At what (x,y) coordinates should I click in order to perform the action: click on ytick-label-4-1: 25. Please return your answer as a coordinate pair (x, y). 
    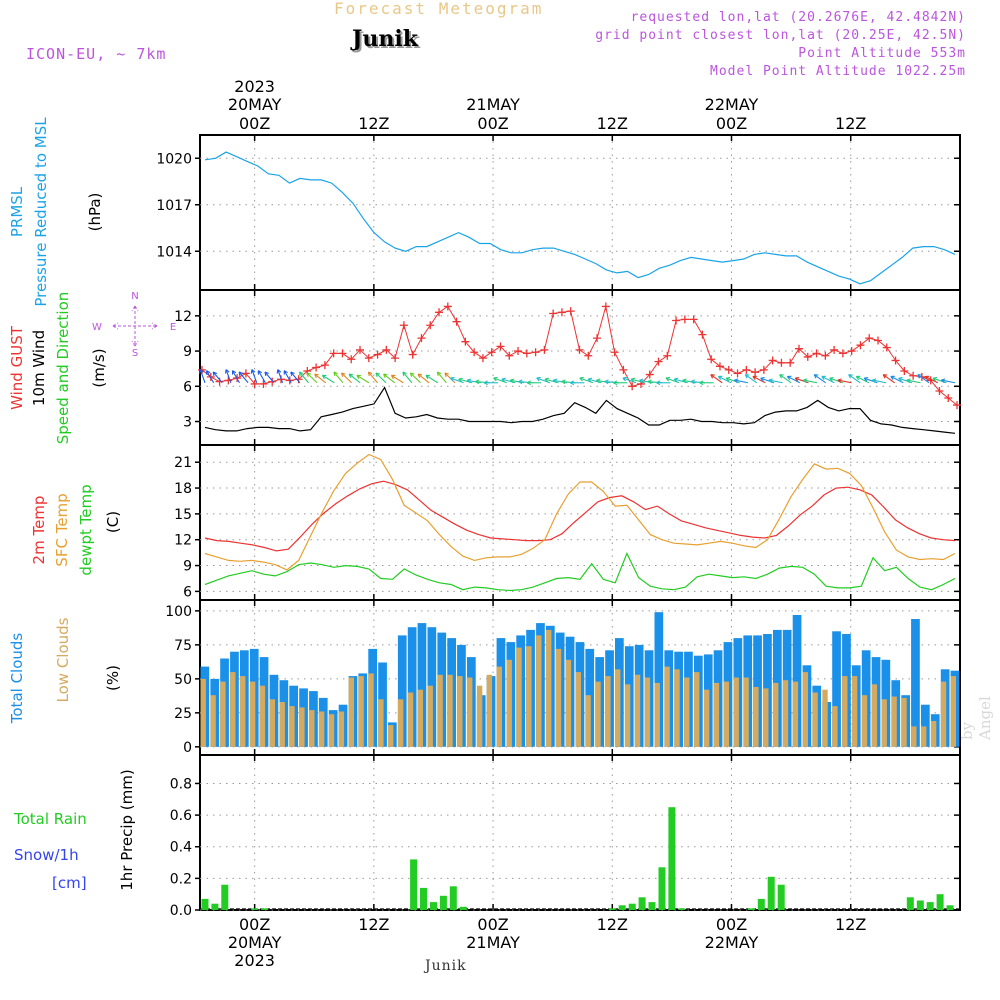
    Looking at the image, I should click on (183, 714).